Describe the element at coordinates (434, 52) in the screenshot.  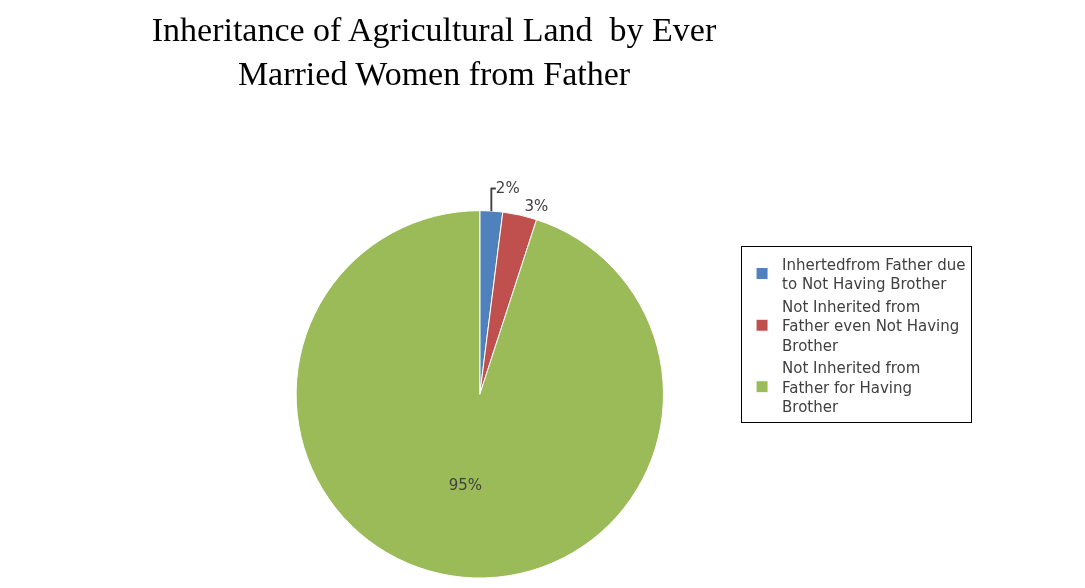
I see `chart-title: Inheritance of Agricultural Land by Ever Married Women from Father` at that location.